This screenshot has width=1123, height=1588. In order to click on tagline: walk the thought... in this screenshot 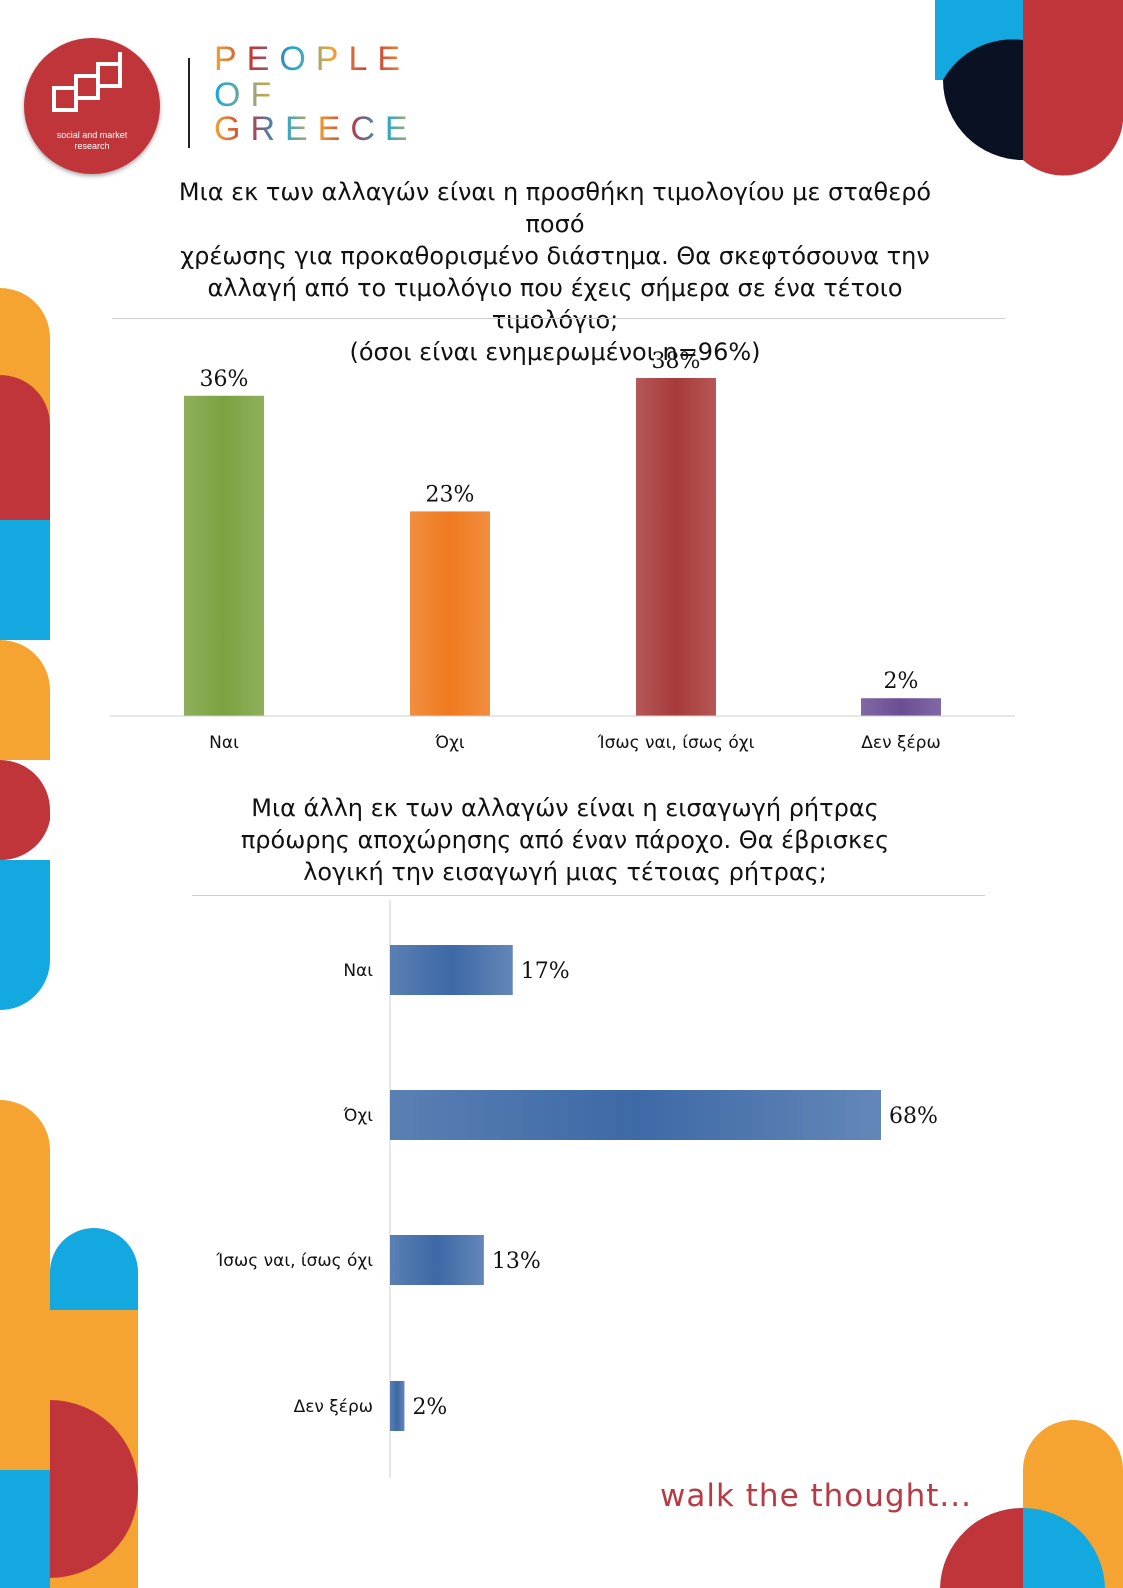, I will do `click(816, 1496)`.